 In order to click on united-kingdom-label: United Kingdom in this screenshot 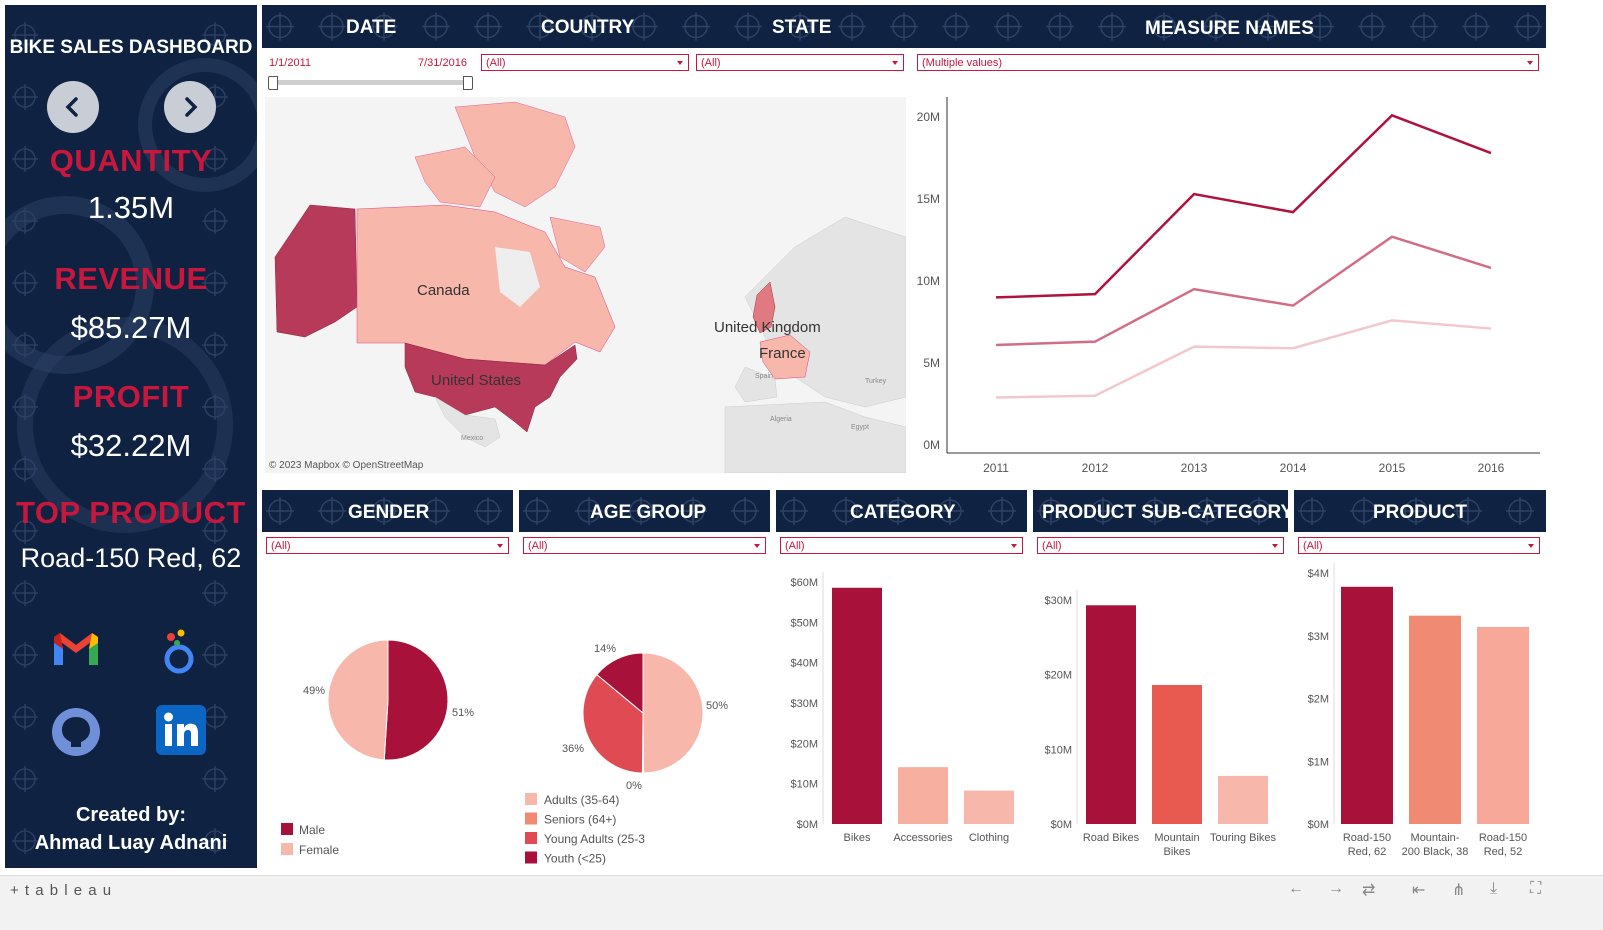, I will do `click(767, 327)`.